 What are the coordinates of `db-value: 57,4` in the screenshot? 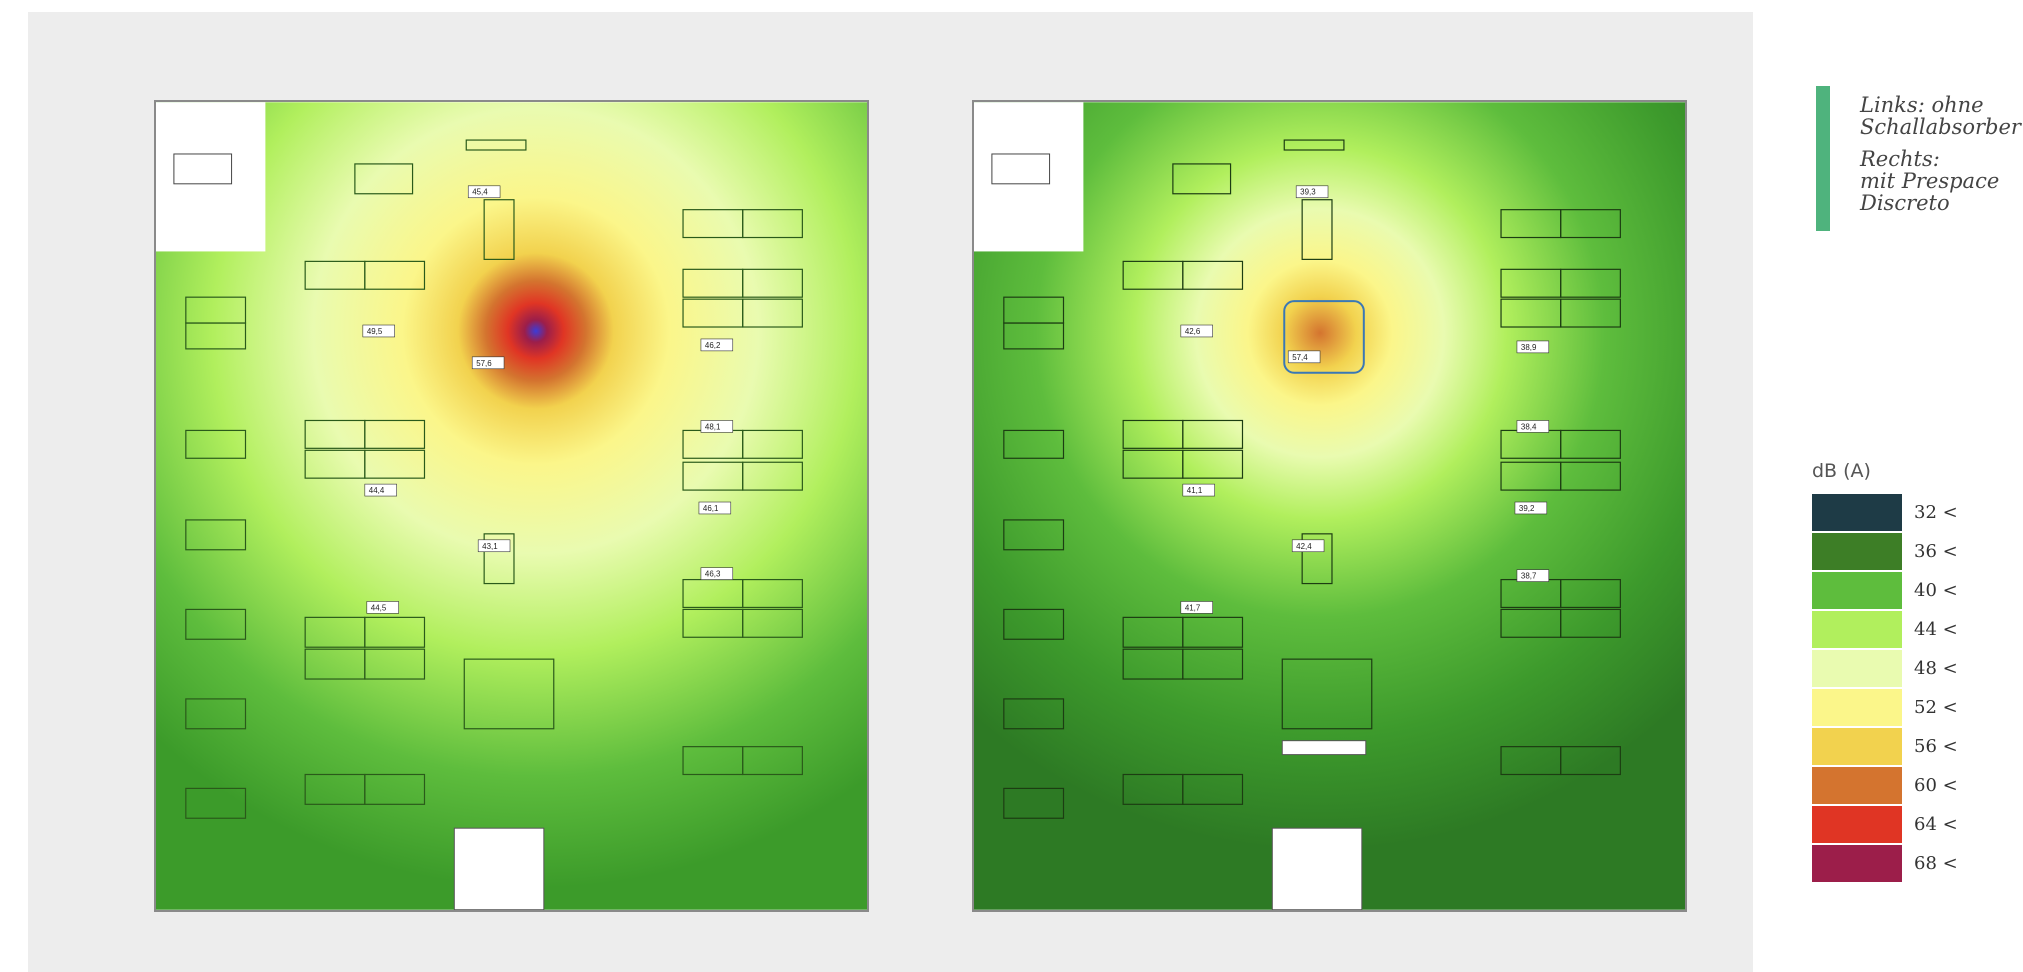 It's located at (1300, 357).